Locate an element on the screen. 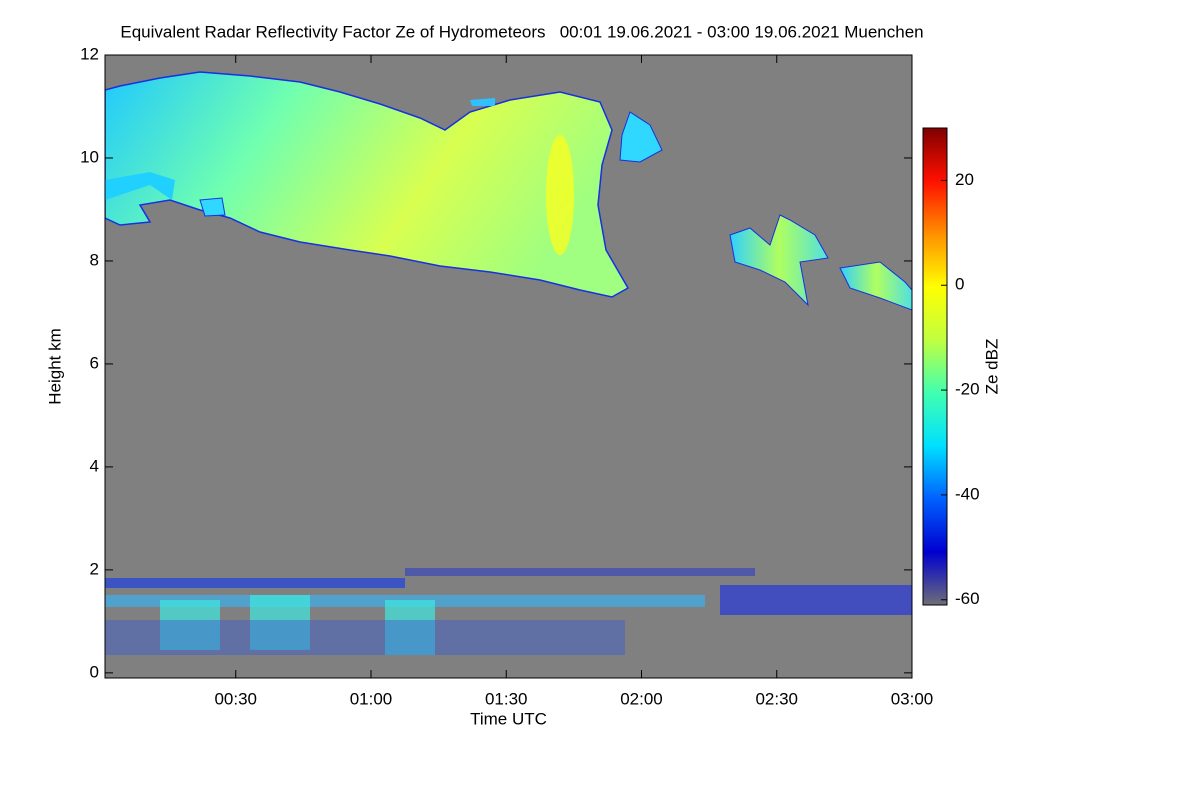 The image size is (1200, 805). x-tick-label: 02:30 is located at coordinates (776, 698).